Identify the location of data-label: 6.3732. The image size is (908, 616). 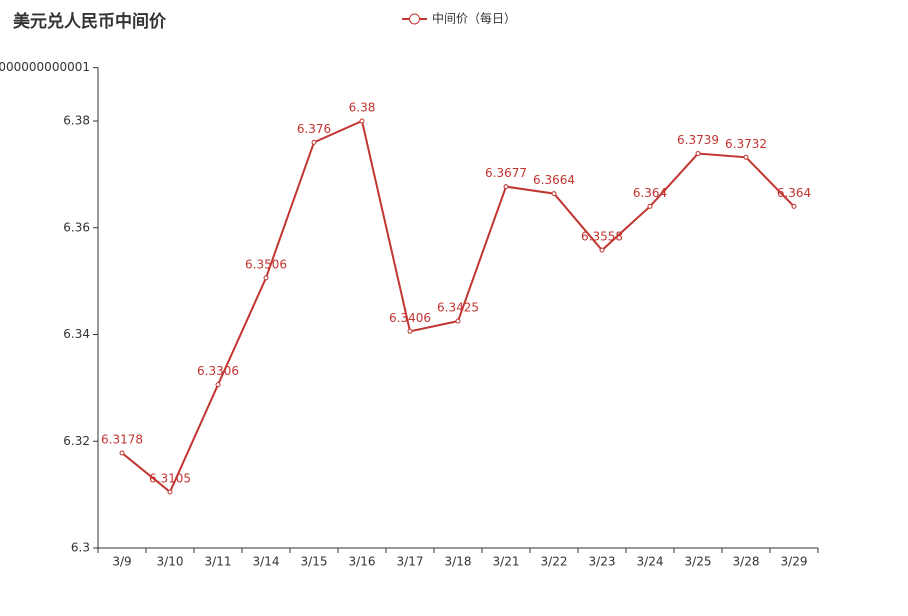
(746, 144).